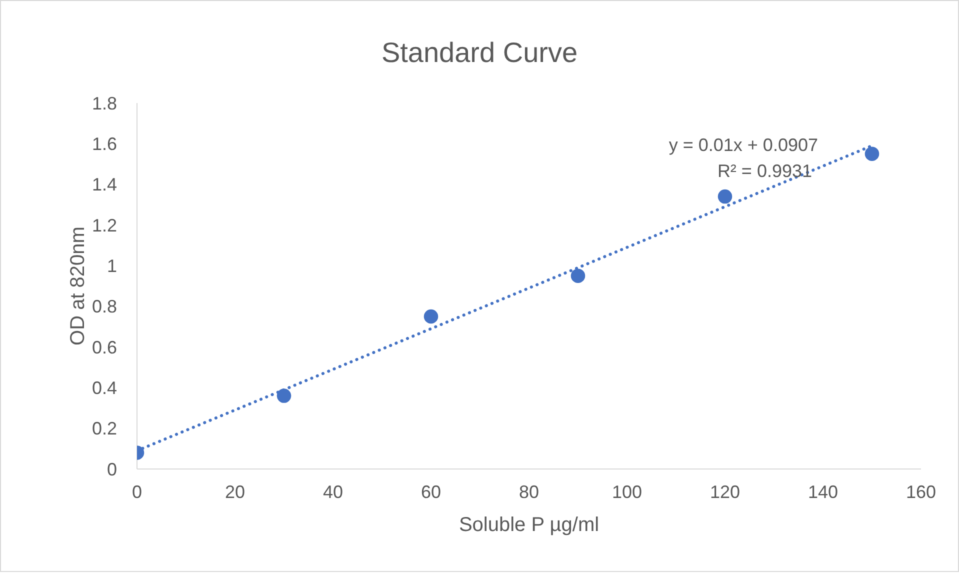 The width and height of the screenshot is (959, 578). I want to click on y-tick-label: 1.8, so click(104, 103).